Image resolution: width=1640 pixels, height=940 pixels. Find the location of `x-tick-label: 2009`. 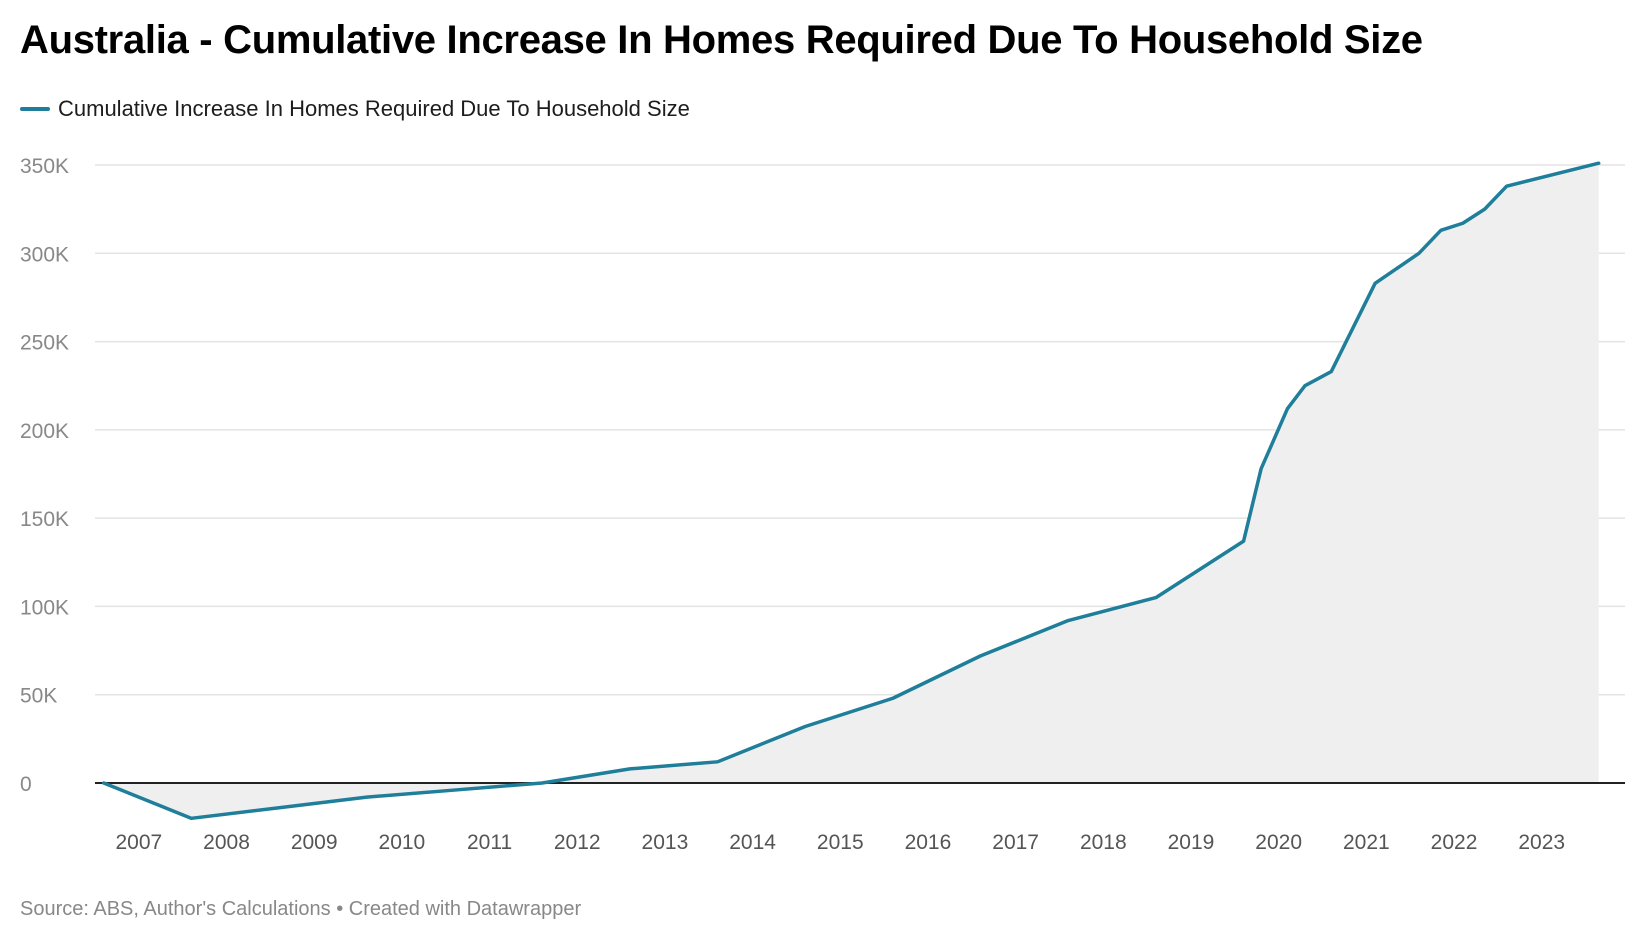

x-tick-label: 2009 is located at coordinates (314, 842).